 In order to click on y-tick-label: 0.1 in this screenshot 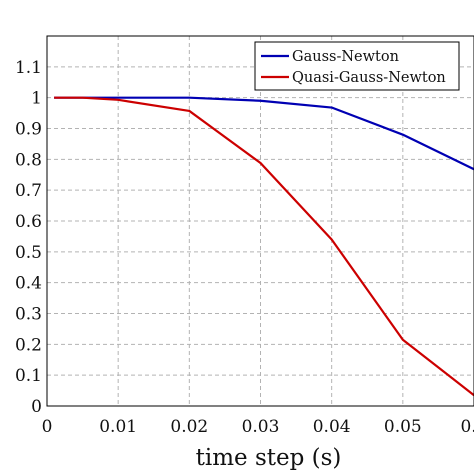, I will do `click(28, 376)`.